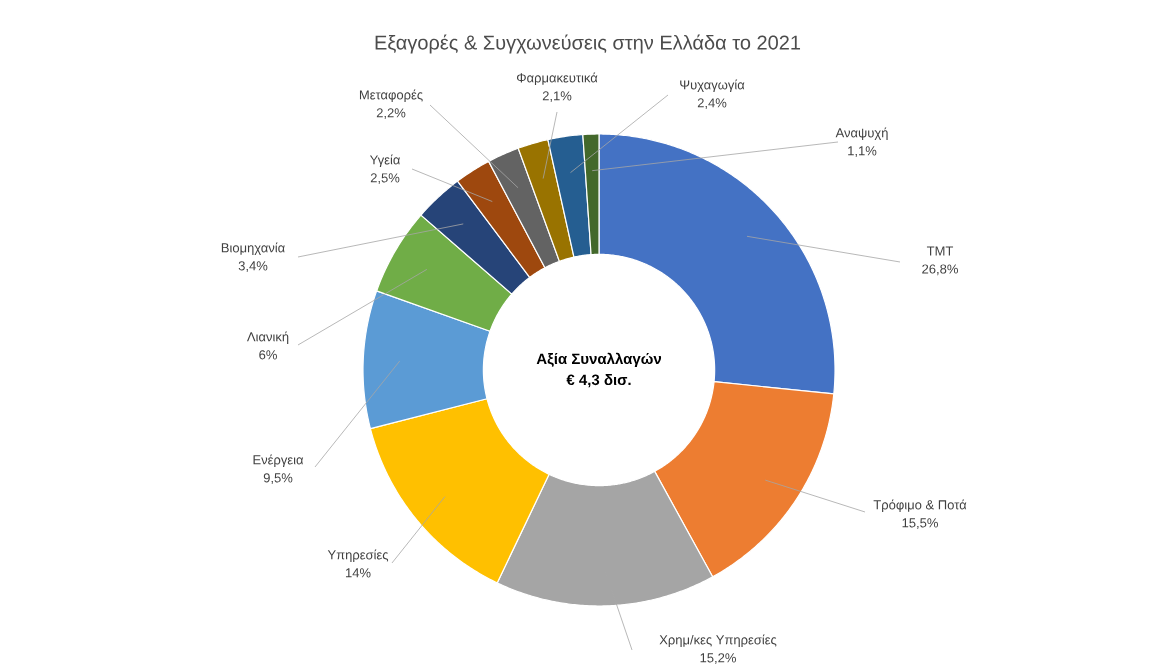 This screenshot has height=671, width=1175. What do you see at coordinates (940, 251) in the screenshot?
I see `slice-label: TMT` at bounding box center [940, 251].